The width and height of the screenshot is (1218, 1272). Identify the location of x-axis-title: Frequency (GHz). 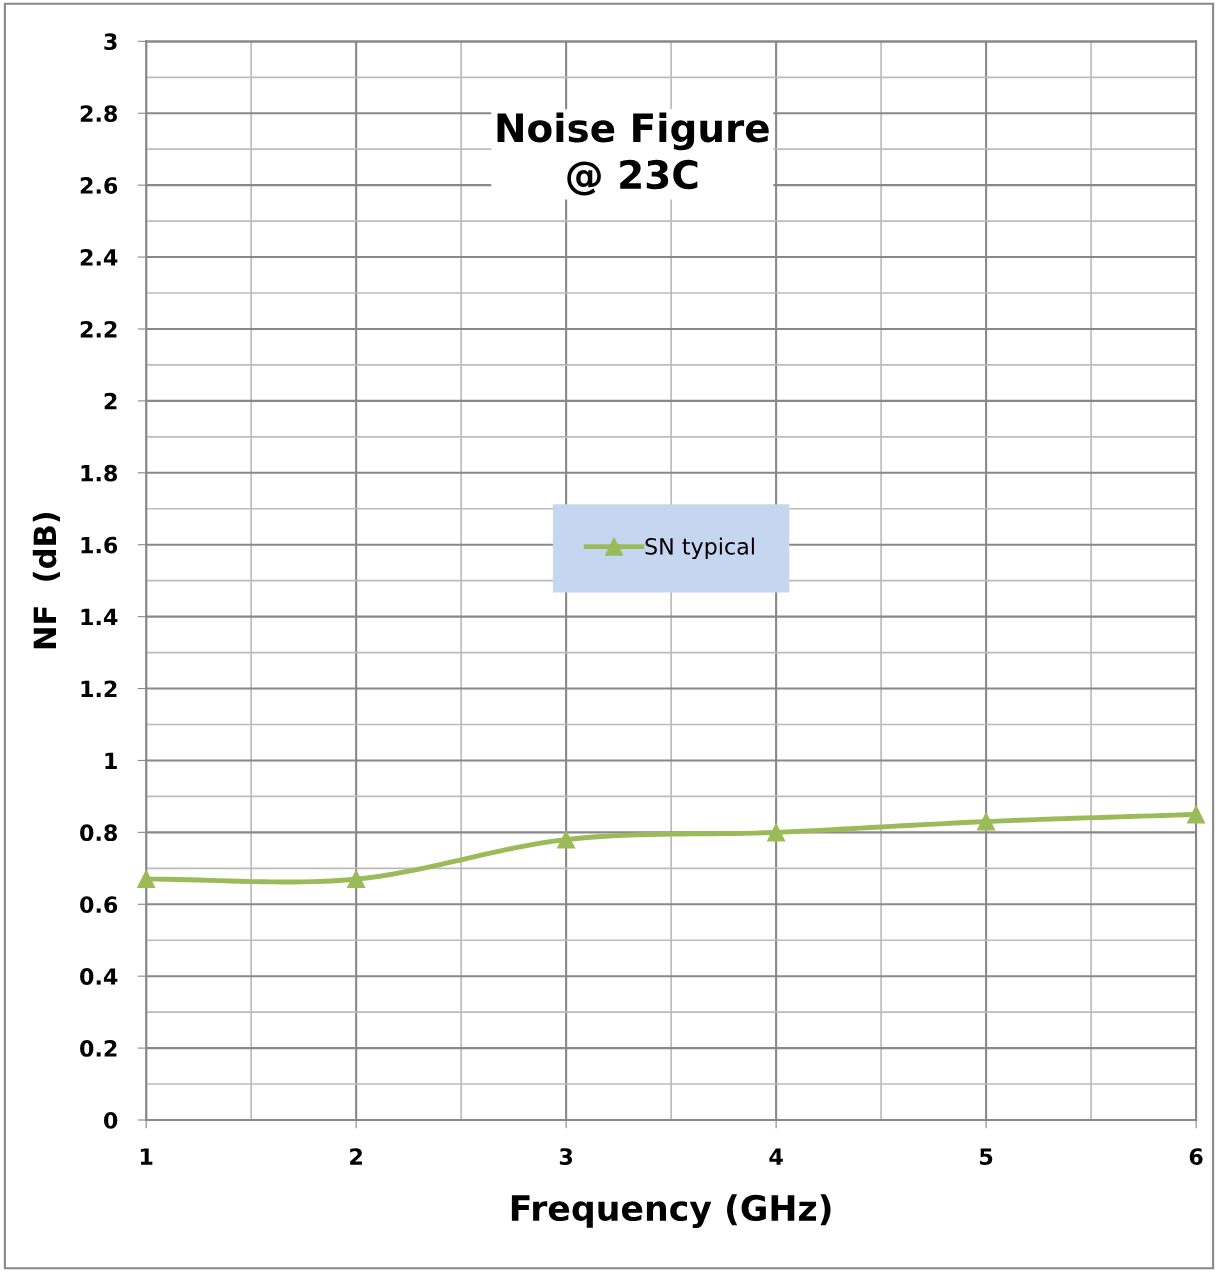
(671, 1211).